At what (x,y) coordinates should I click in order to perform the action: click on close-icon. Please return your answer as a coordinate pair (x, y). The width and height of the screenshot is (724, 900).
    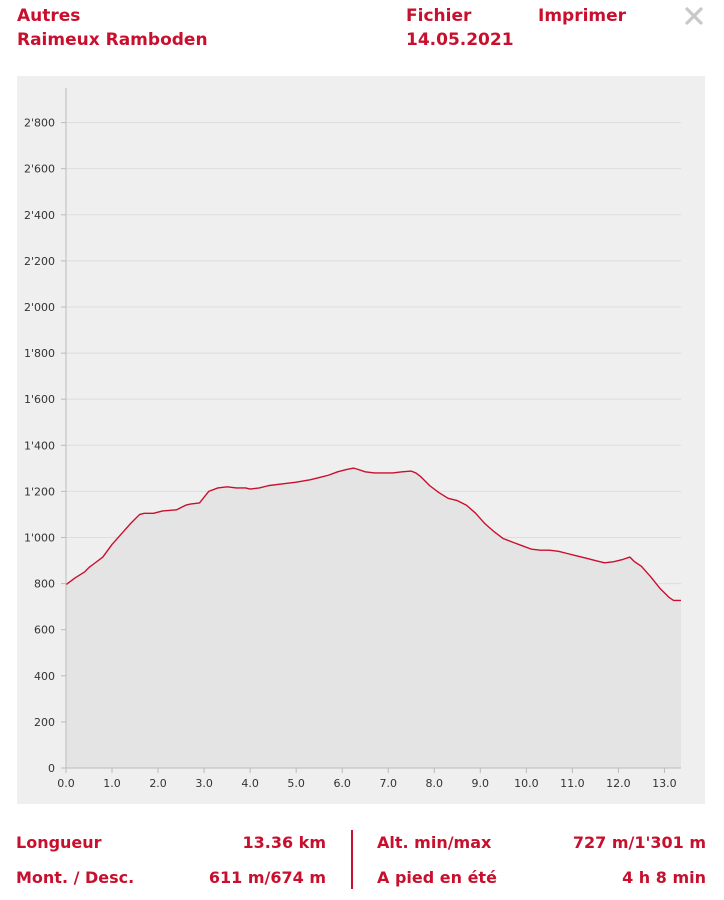
    Looking at the image, I should click on (694, 16).